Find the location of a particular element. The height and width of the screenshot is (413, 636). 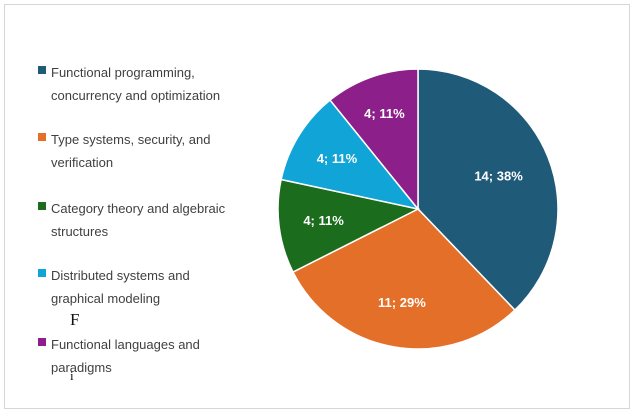

legend-label: Category theory and algebraic structures is located at coordinates (138, 220).